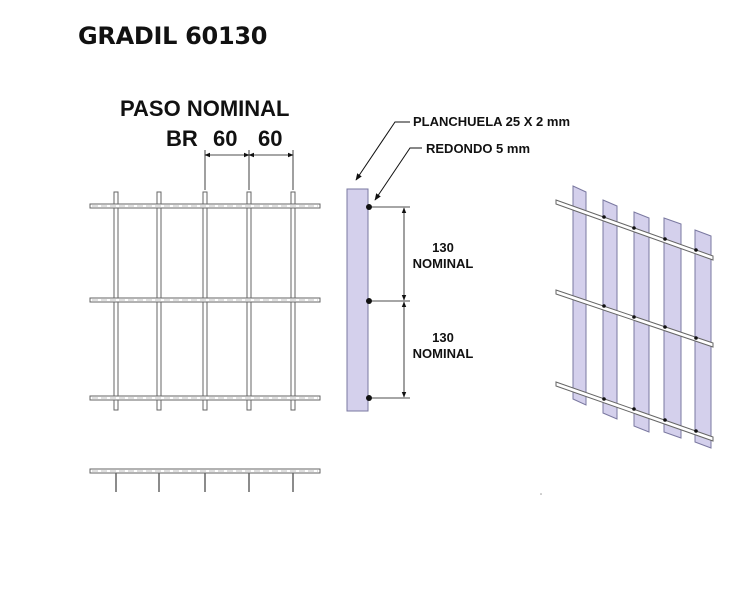  Describe the element at coordinates (443, 353) in the screenshot. I see `dimension-lower-unit: NOMINAL` at that location.